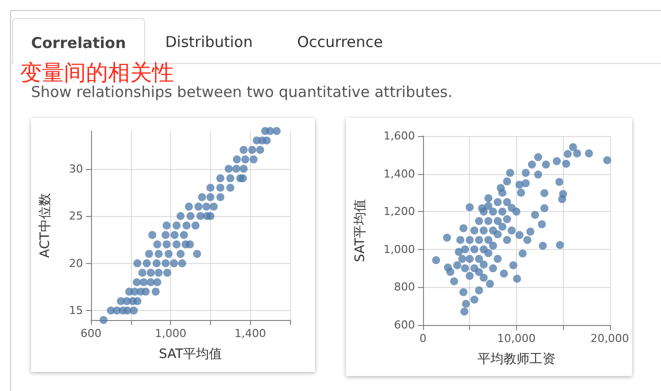 Image resolution: width=661 pixels, height=391 pixels. I want to click on text: 变量间的相关性, so click(97, 73).